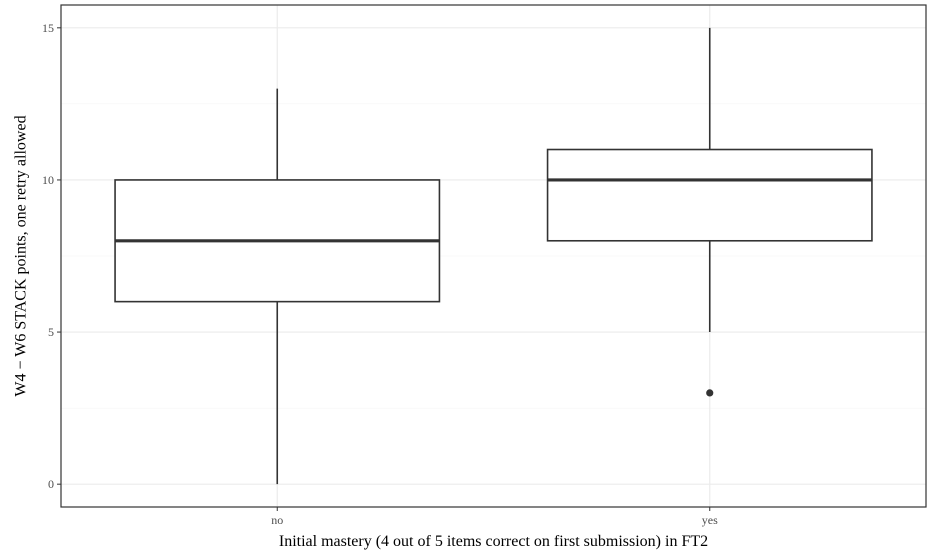 Image resolution: width=927 pixels, height=554 pixels. I want to click on y-axis-title: W4 − W6 STACK points, one retry allowed, so click(21, 255).